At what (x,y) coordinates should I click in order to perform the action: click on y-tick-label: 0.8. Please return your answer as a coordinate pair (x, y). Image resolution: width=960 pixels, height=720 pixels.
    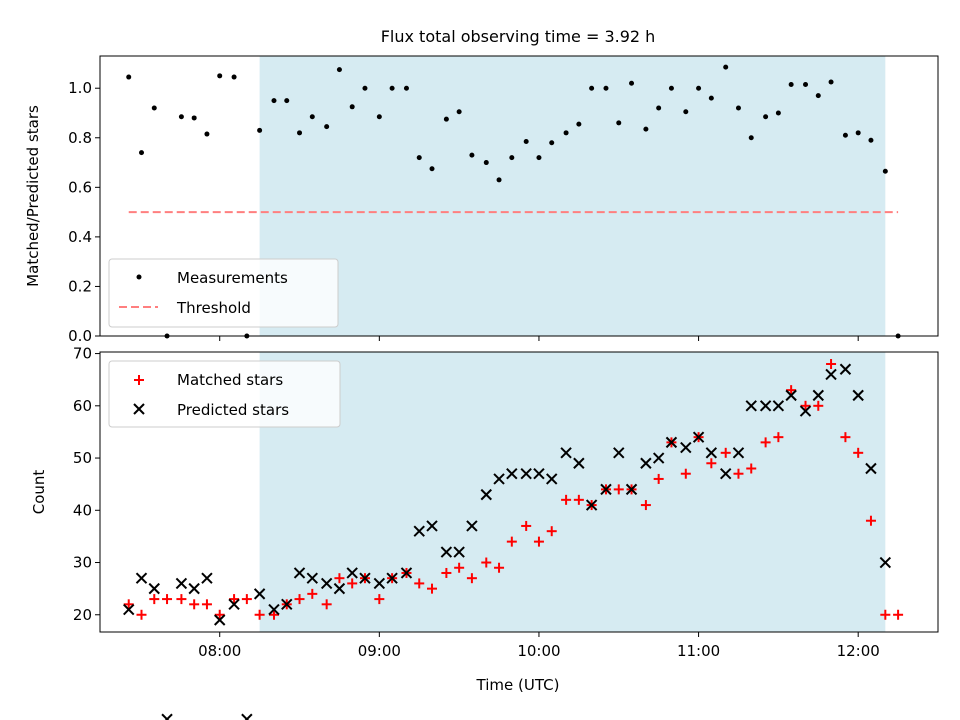
    Looking at the image, I should click on (80, 138).